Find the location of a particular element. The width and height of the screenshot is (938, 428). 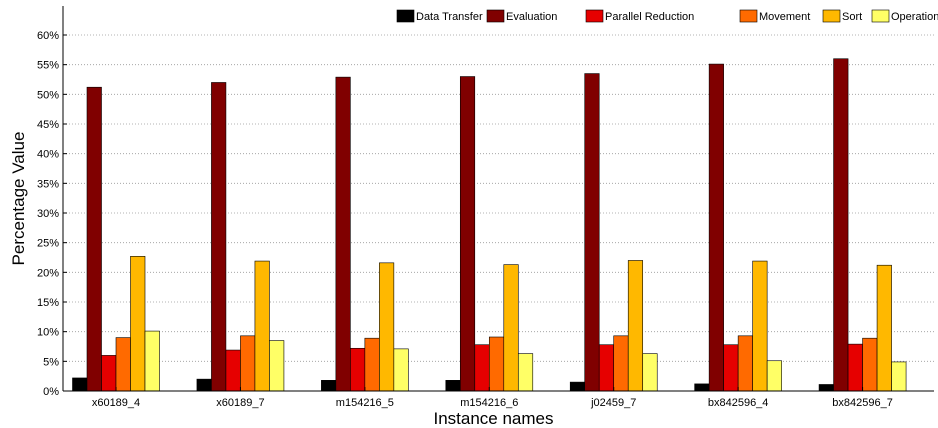

y-tick-label: 55% is located at coordinates (48, 66).